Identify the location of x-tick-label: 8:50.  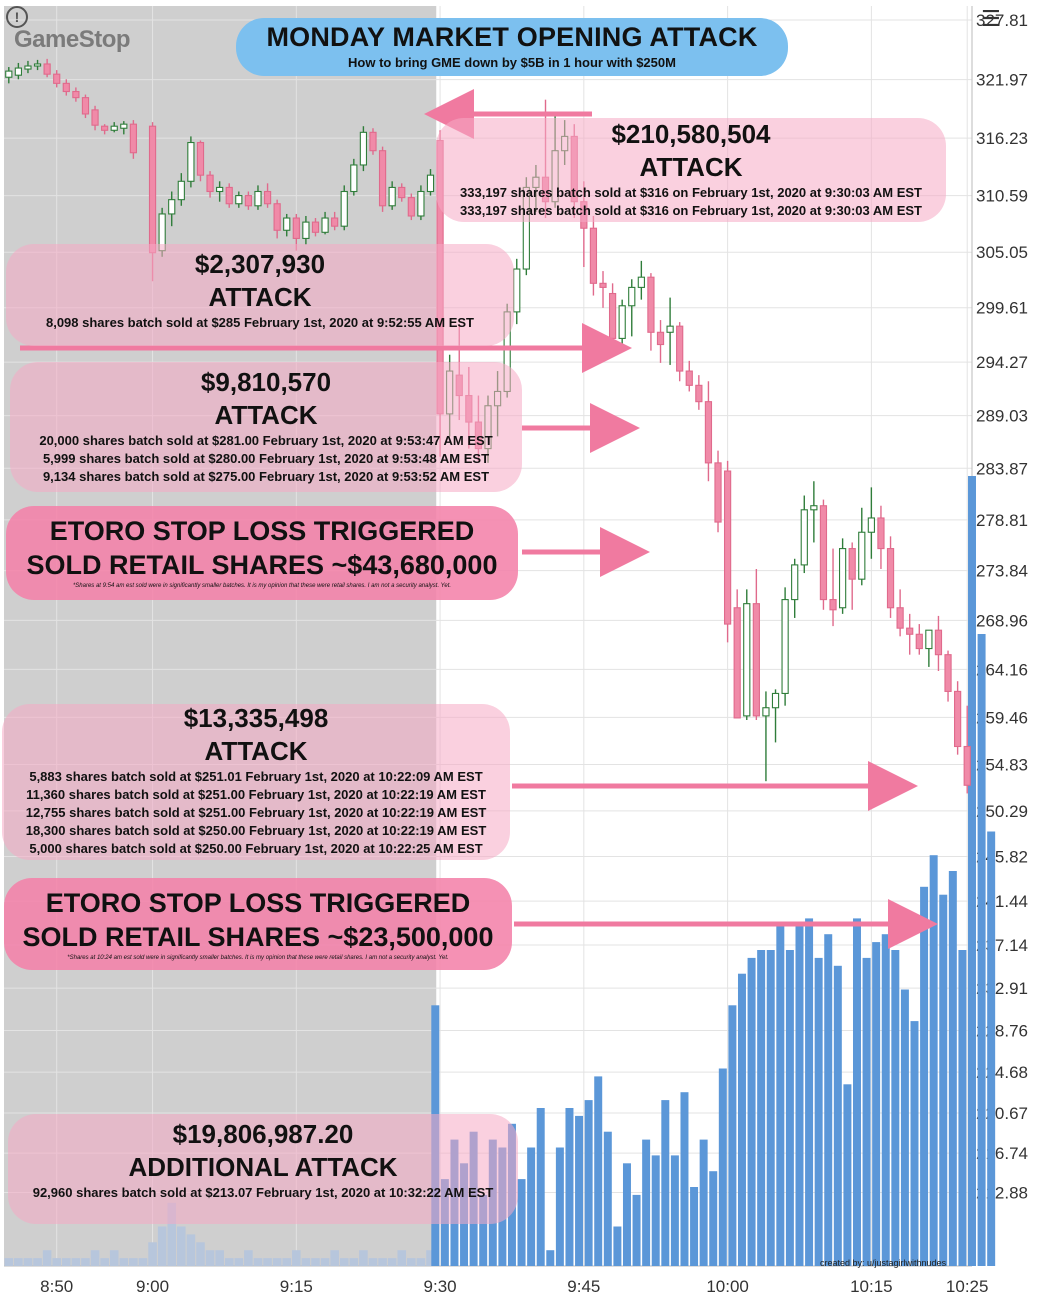
(56, 1286).